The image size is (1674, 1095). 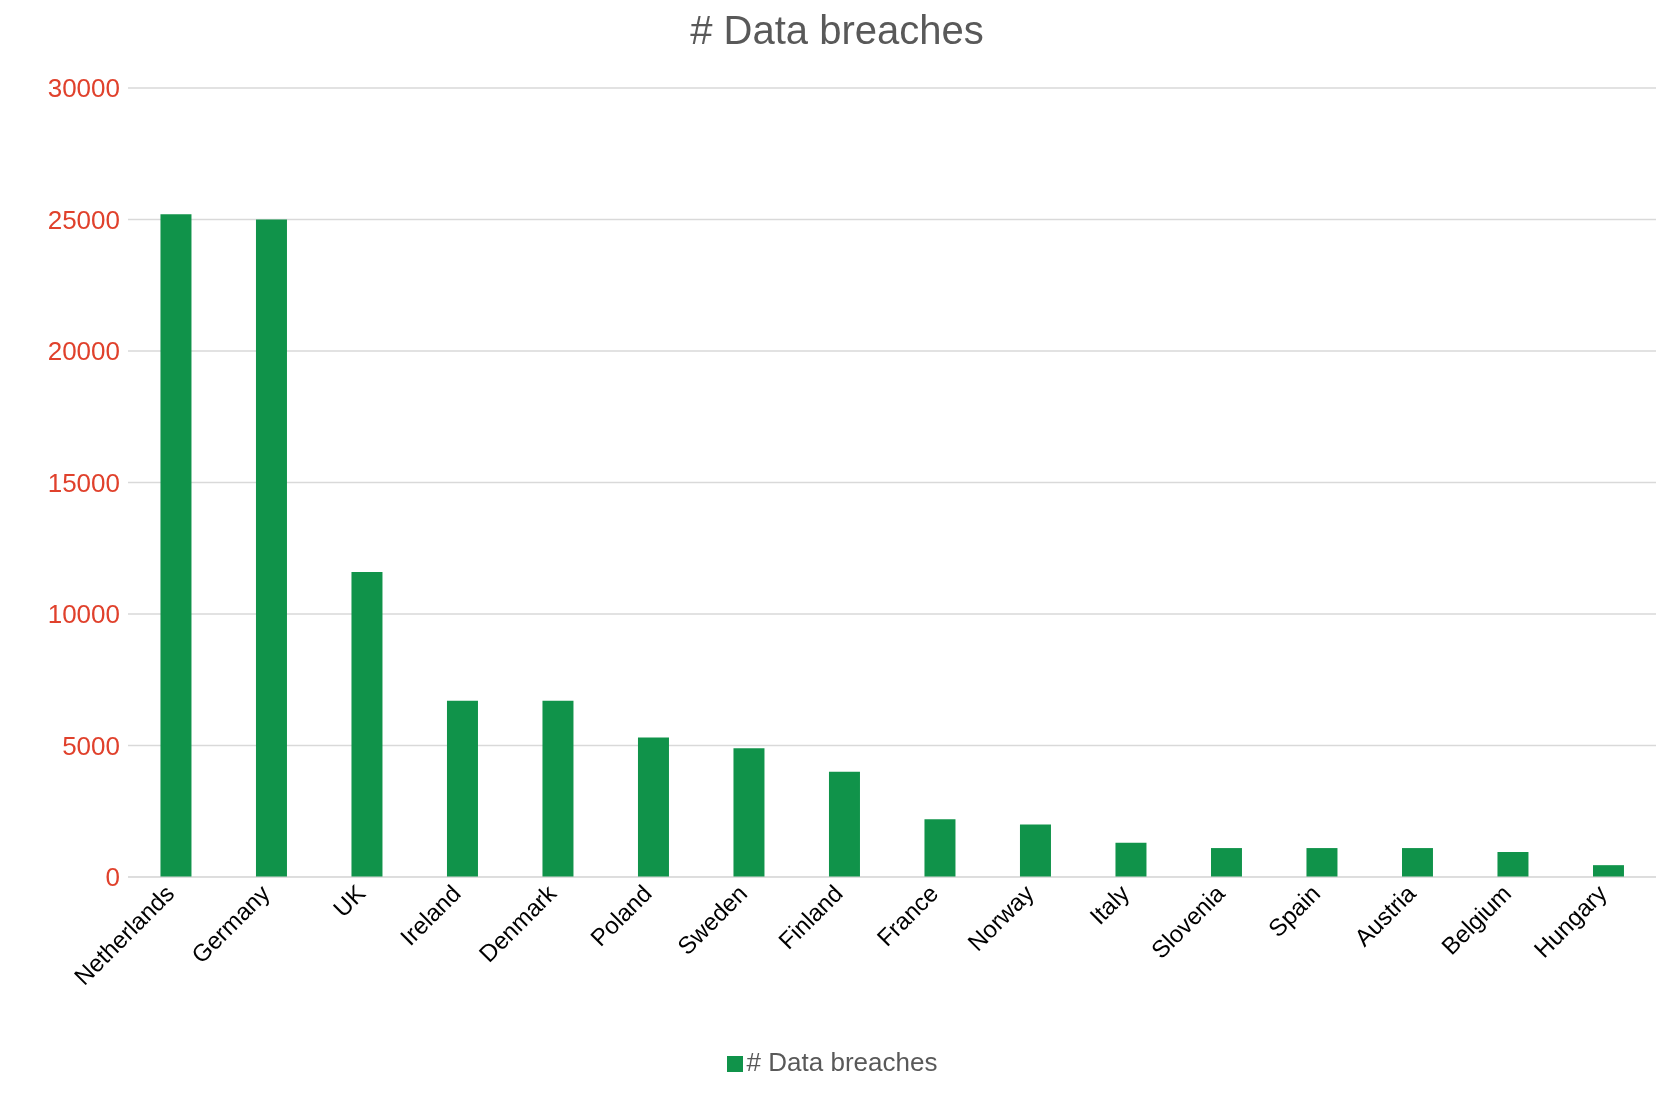 I want to click on y-tick-label: 15000, so click(x=83, y=482).